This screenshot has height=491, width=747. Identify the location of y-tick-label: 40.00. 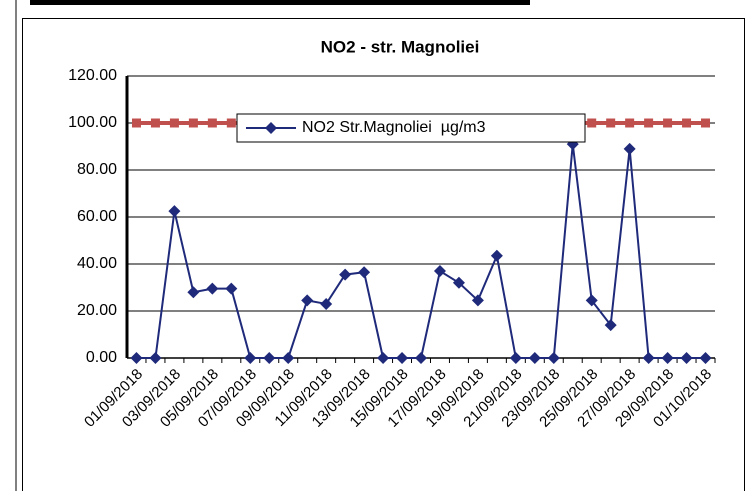
(97, 263).